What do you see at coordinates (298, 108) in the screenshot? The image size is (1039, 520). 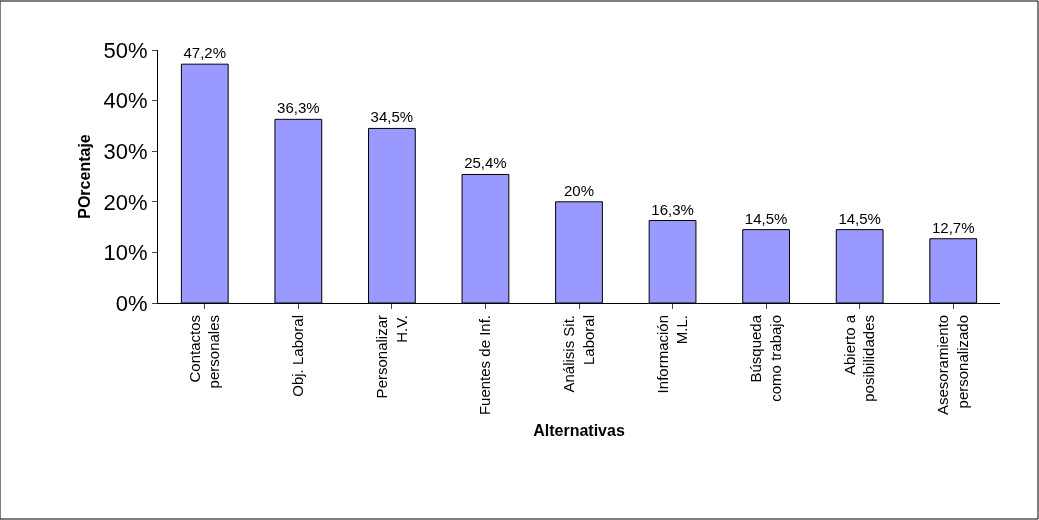 I see `data-label: 36,3%` at bounding box center [298, 108].